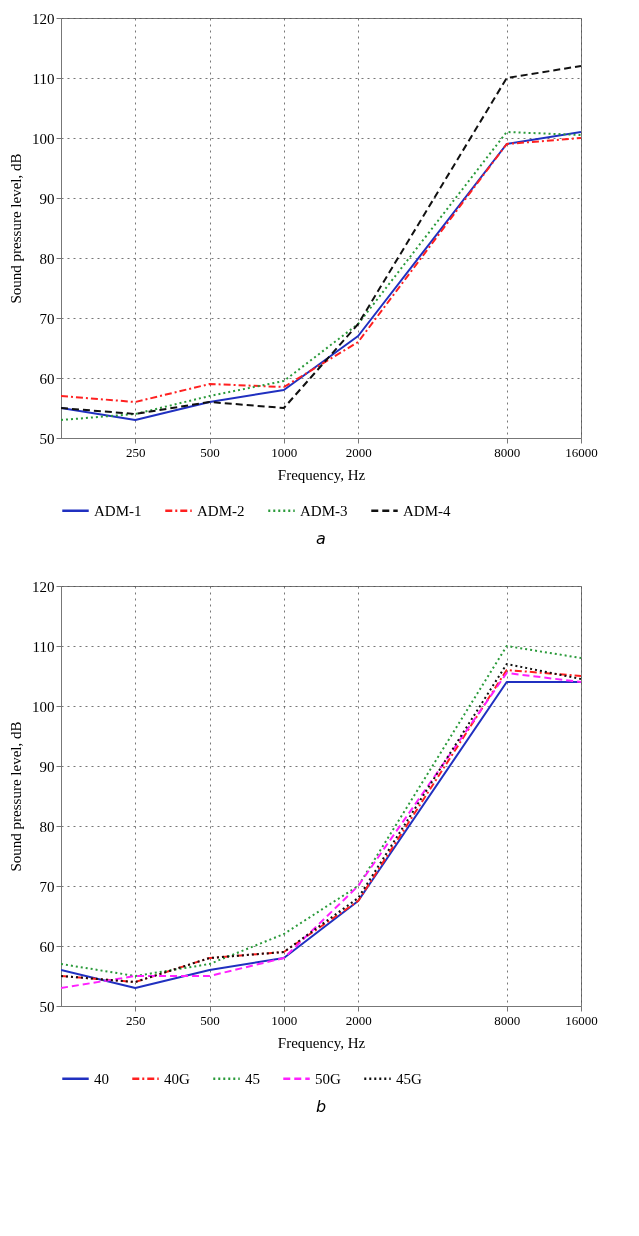  What do you see at coordinates (321, 538) in the screenshot?
I see `text: a` at bounding box center [321, 538].